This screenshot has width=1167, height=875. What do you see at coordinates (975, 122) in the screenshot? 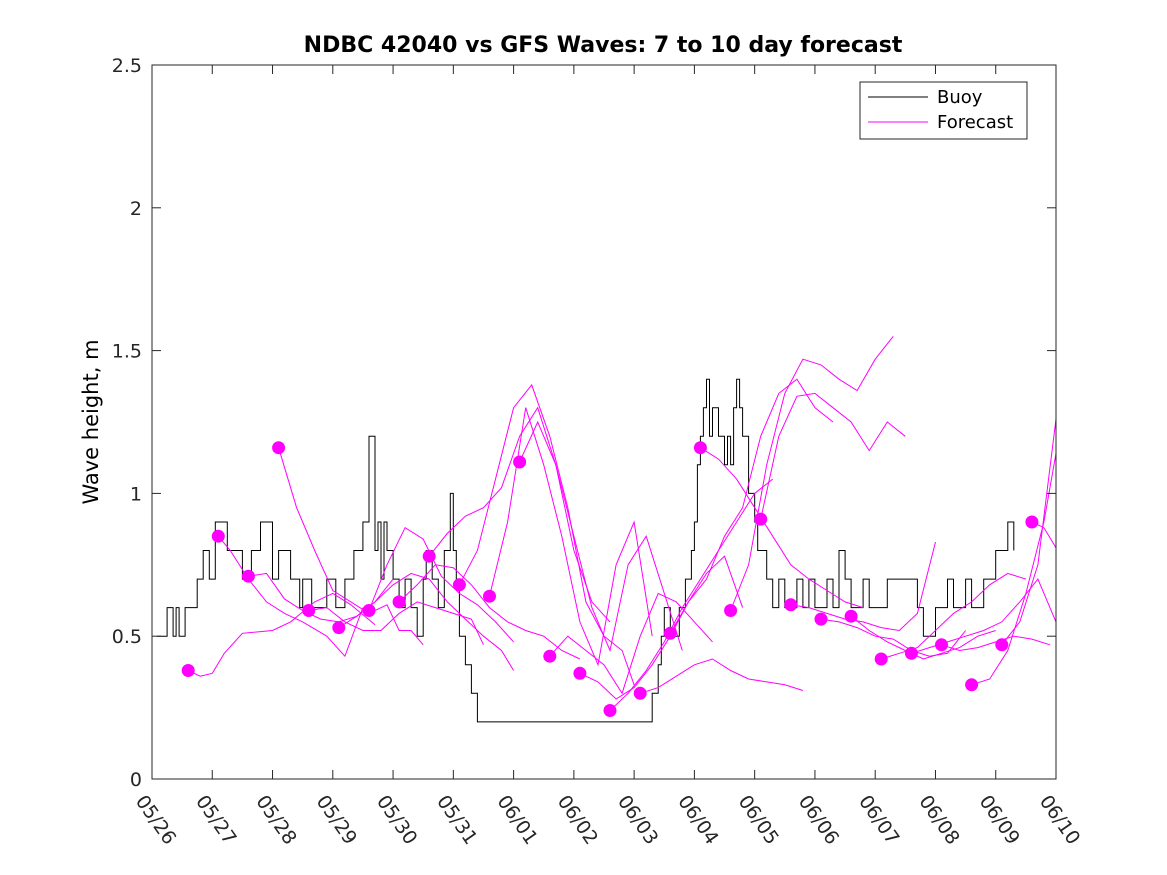
I see `legend-label-forecast: Forecast` at bounding box center [975, 122].